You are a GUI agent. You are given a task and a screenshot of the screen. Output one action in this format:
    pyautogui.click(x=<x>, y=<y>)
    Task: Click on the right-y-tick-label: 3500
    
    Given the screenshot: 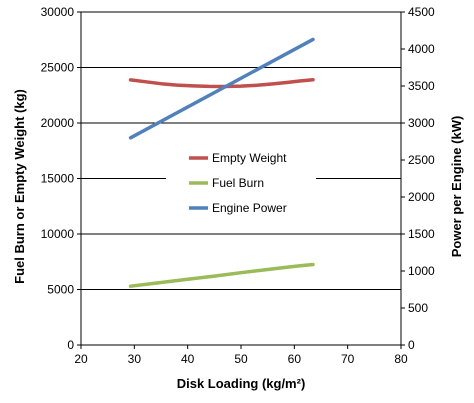 What is the action you would take?
    pyautogui.click(x=421, y=86)
    